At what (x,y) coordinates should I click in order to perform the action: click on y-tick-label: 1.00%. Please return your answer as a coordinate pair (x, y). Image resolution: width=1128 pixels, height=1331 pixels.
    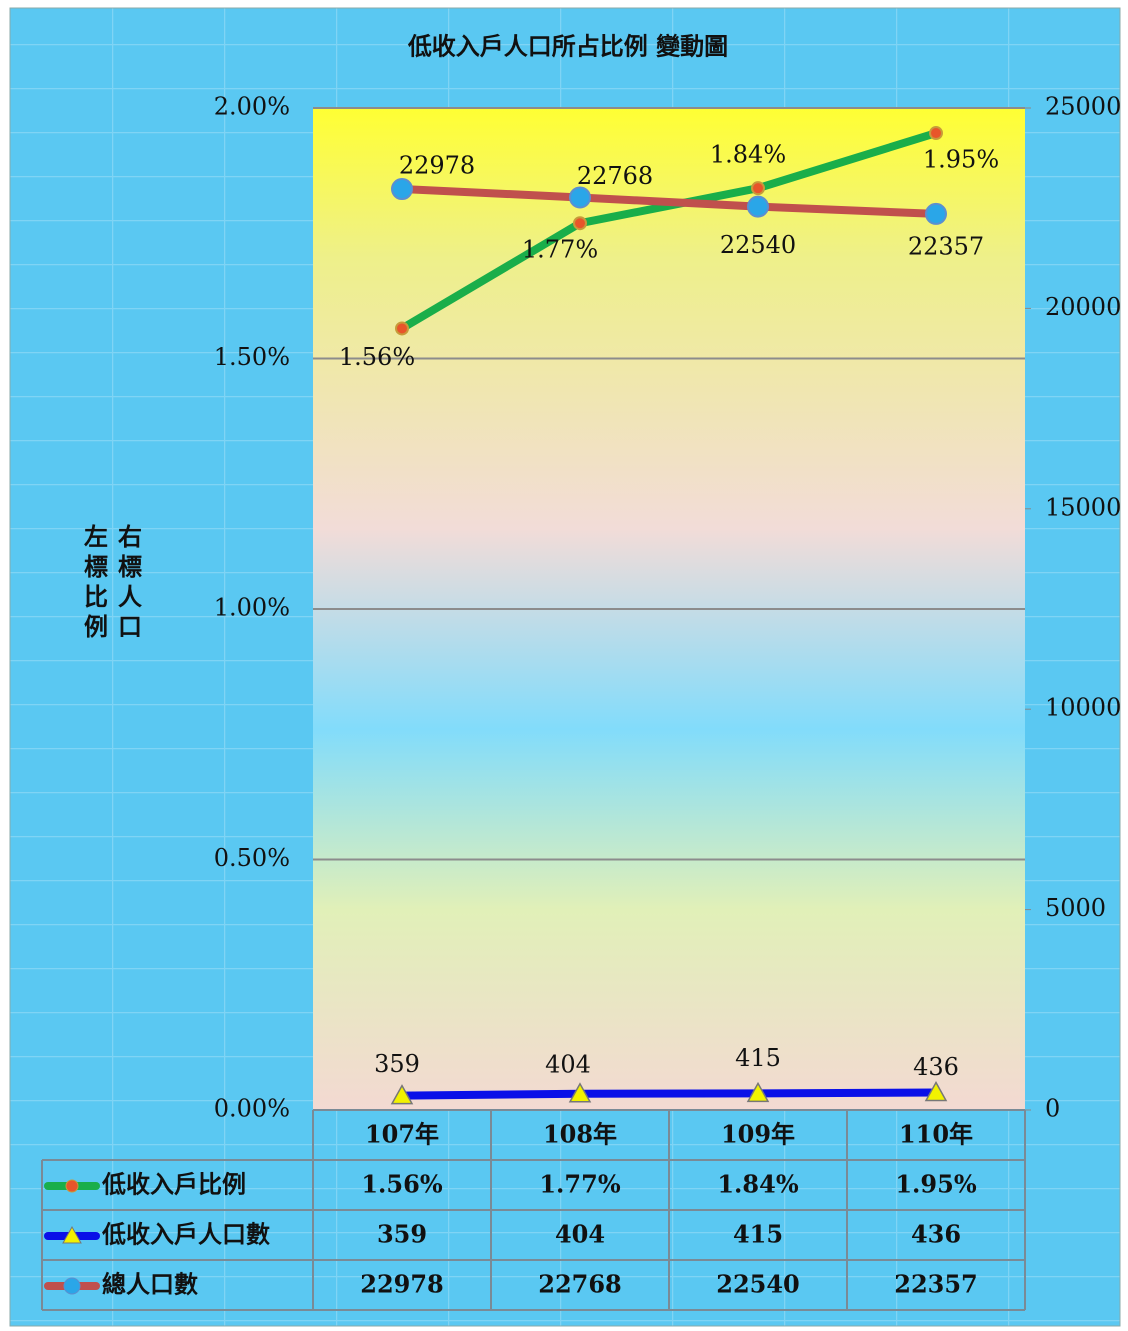
    Looking at the image, I should click on (252, 608).